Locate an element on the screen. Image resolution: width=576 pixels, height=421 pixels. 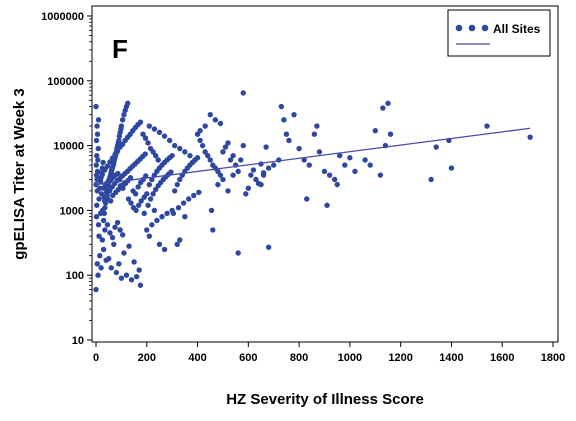
x-axis-title: HZ Severity of Illness Score is located at coordinates (325, 399).